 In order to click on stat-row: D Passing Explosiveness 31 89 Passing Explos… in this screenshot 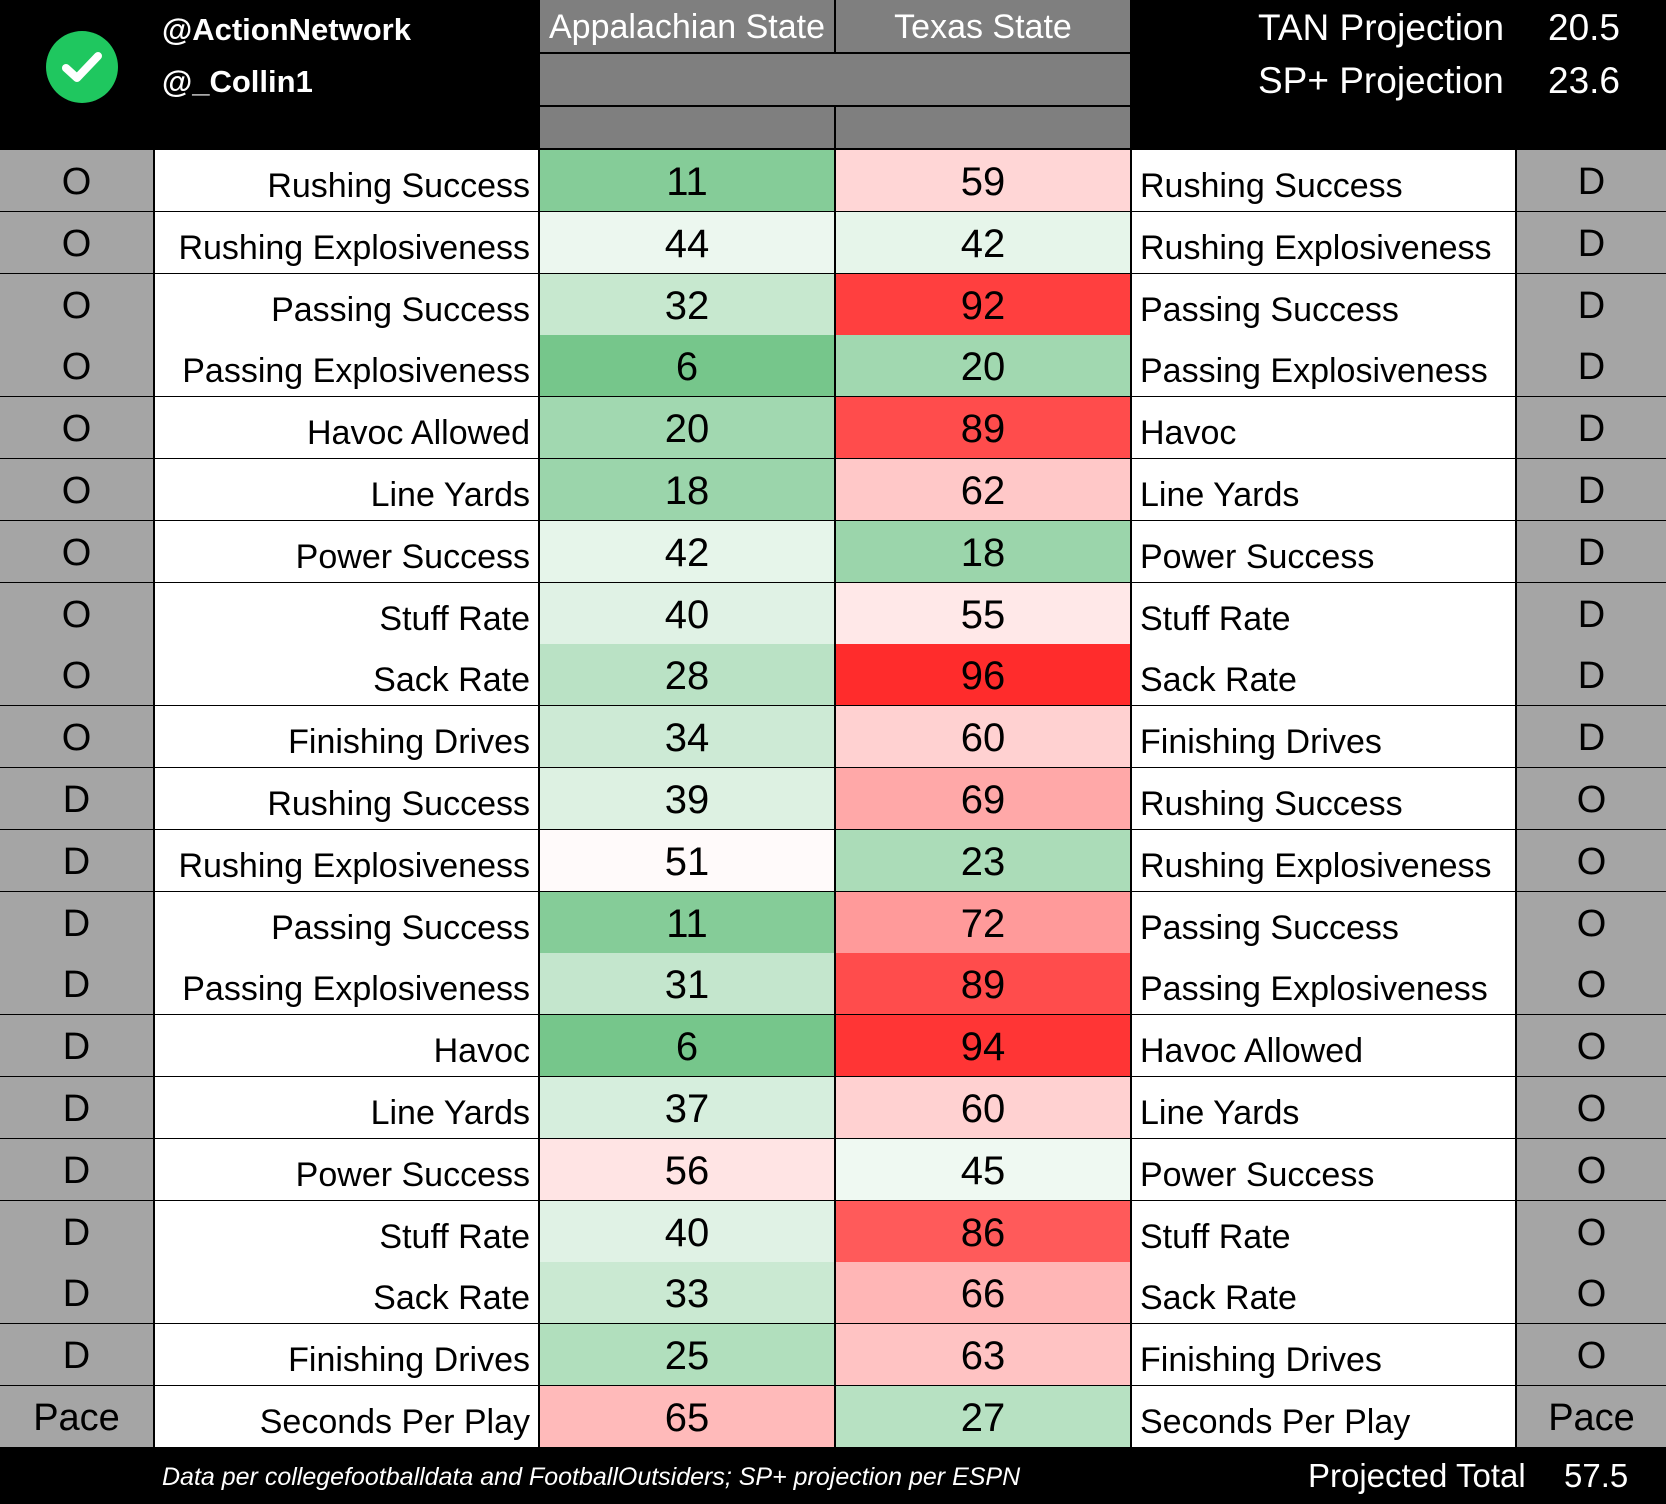, I will do `click(833, 984)`.